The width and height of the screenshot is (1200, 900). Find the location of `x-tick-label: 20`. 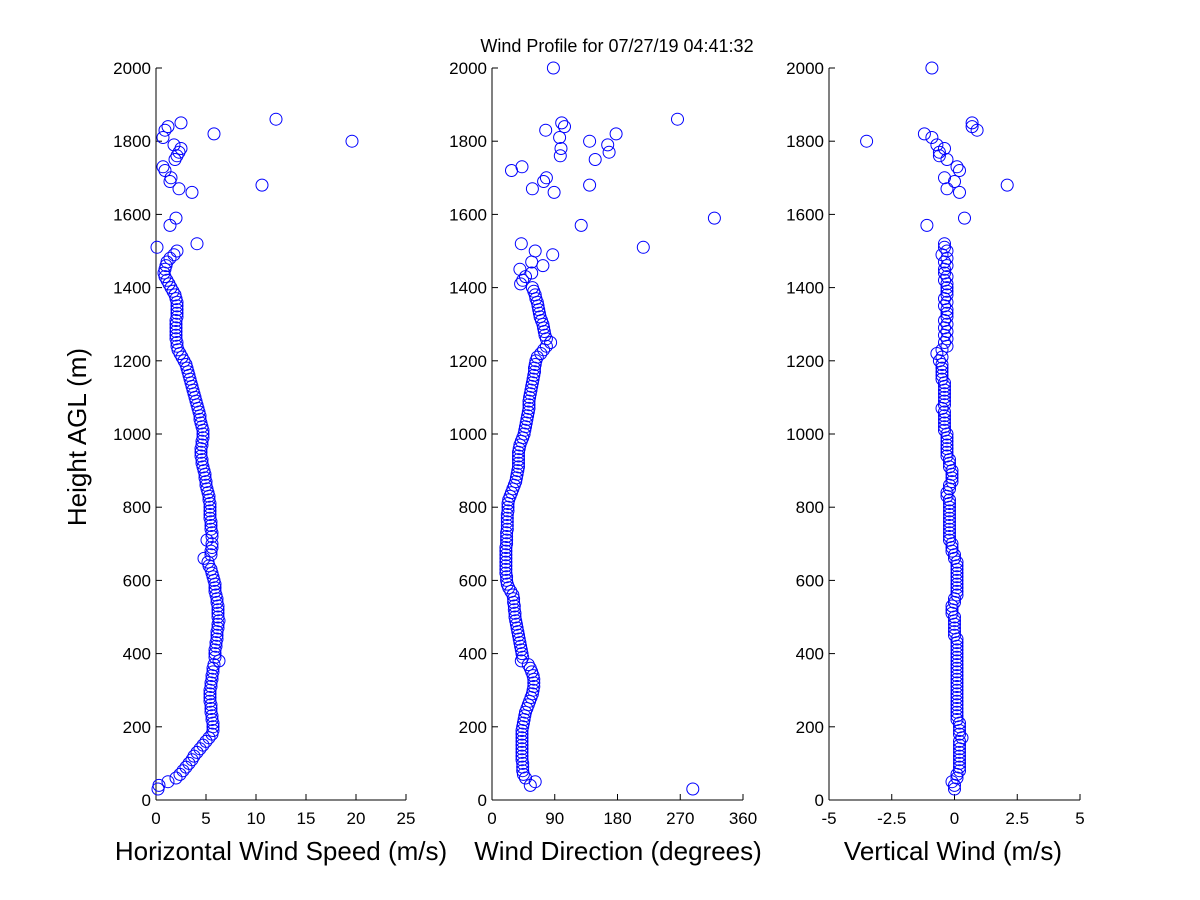

x-tick-label: 20 is located at coordinates (356, 818).